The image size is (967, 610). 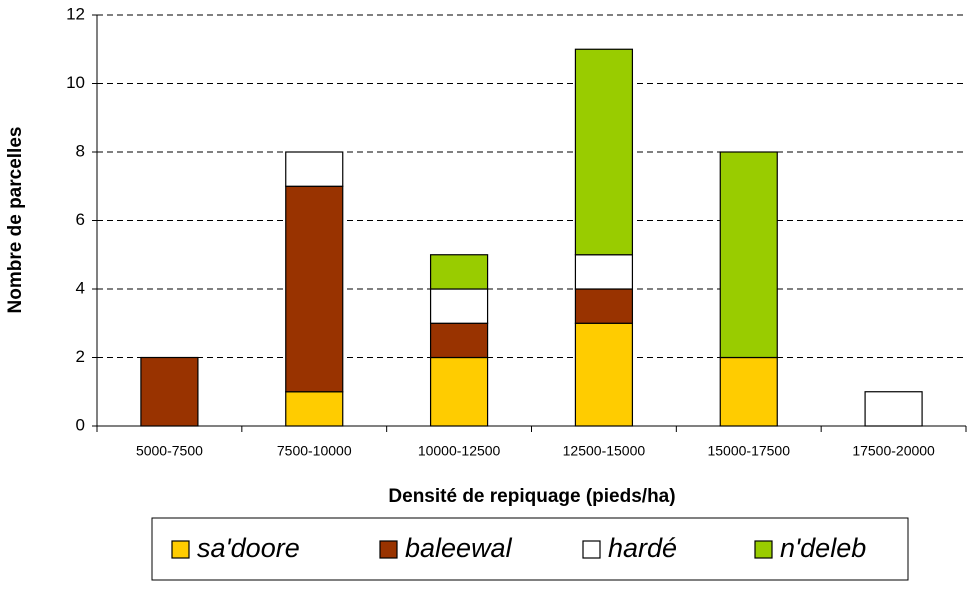 I want to click on legend-label: n'deleb, so click(x=823, y=548).